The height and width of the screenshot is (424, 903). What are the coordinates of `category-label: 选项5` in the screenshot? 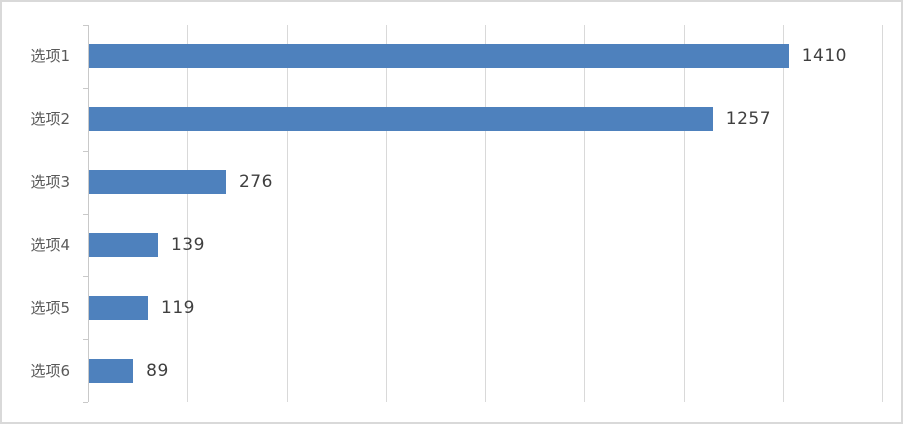 It's located at (50, 307).